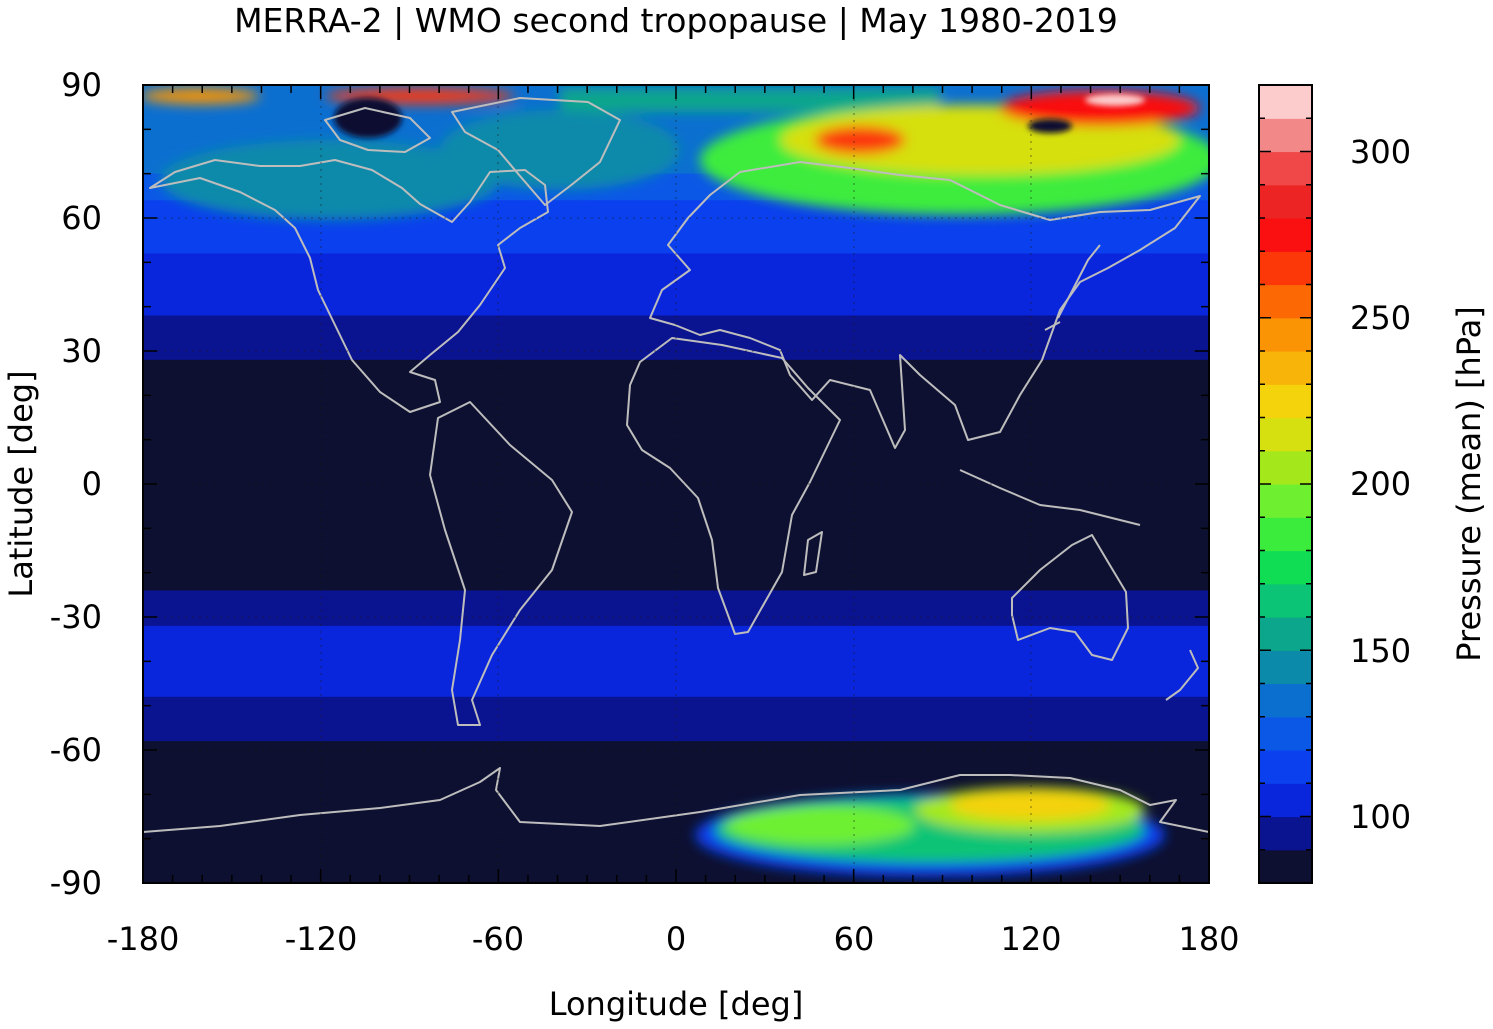  I want to click on y-tick-label: -30, so click(76, 617).